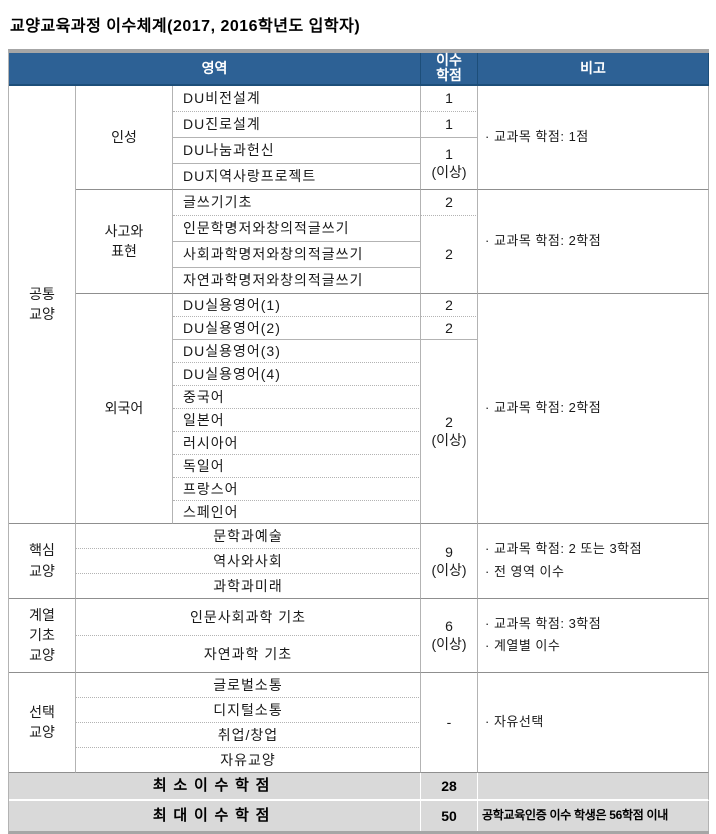 Image resolution: width=716 pixels, height=834 pixels. Describe the element at coordinates (297, 202) in the screenshot. I see `course-cell: 글쓰기기초` at that location.